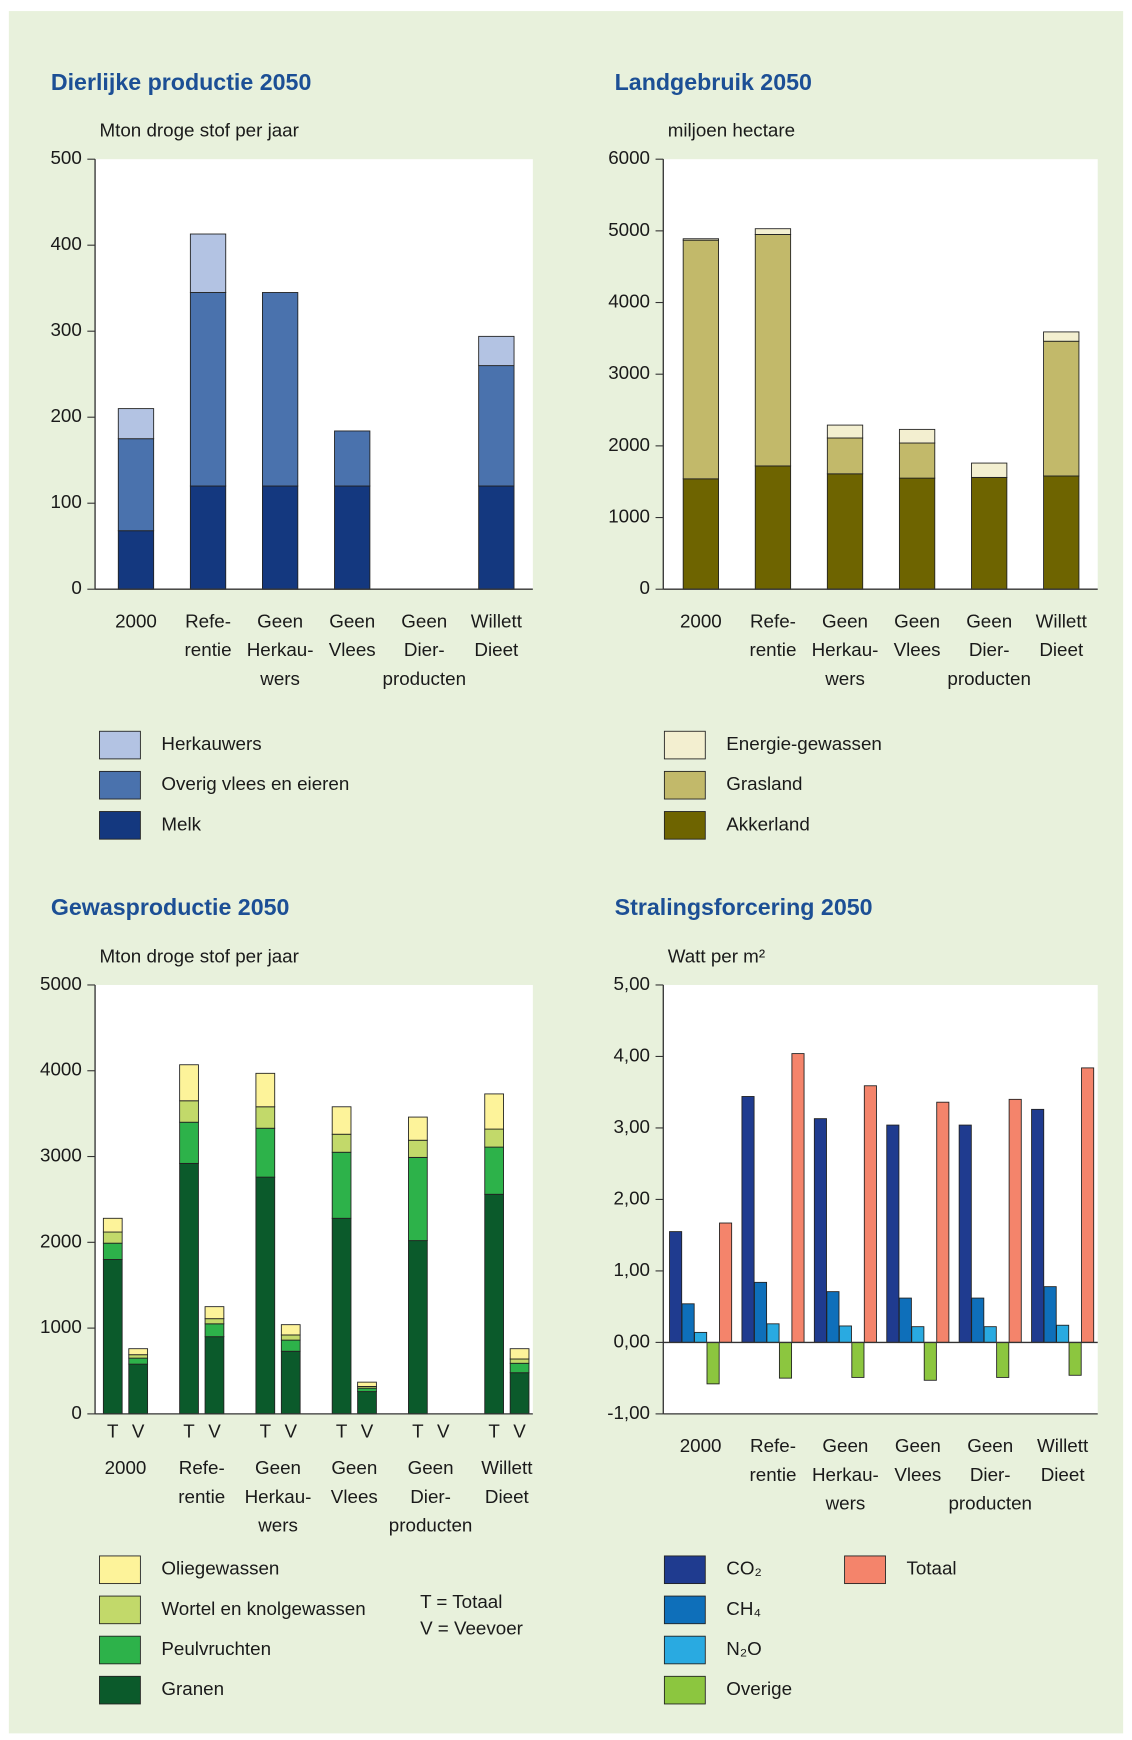  What do you see at coordinates (170, 907) in the screenshot?
I see `chart-title: Gewasproductie 2050` at bounding box center [170, 907].